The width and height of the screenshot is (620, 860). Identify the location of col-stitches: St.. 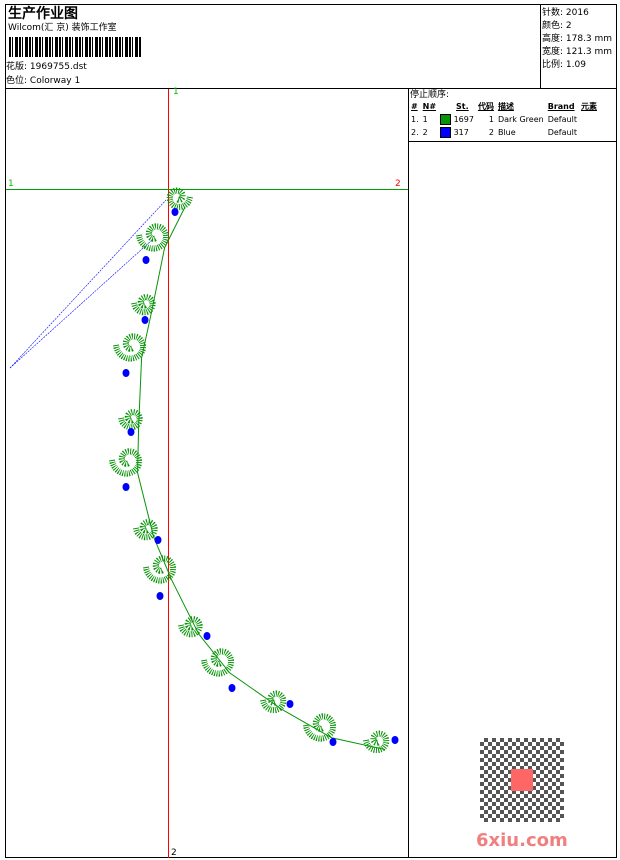
(462, 106).